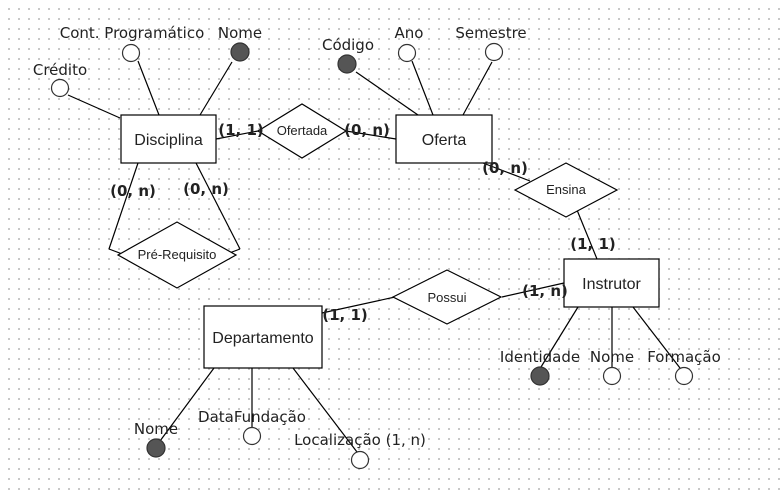 Image resolution: width=781 pixels, height=498 pixels. Describe the element at coordinates (387, 93) in the screenshot. I see `line-codigo` at that location.